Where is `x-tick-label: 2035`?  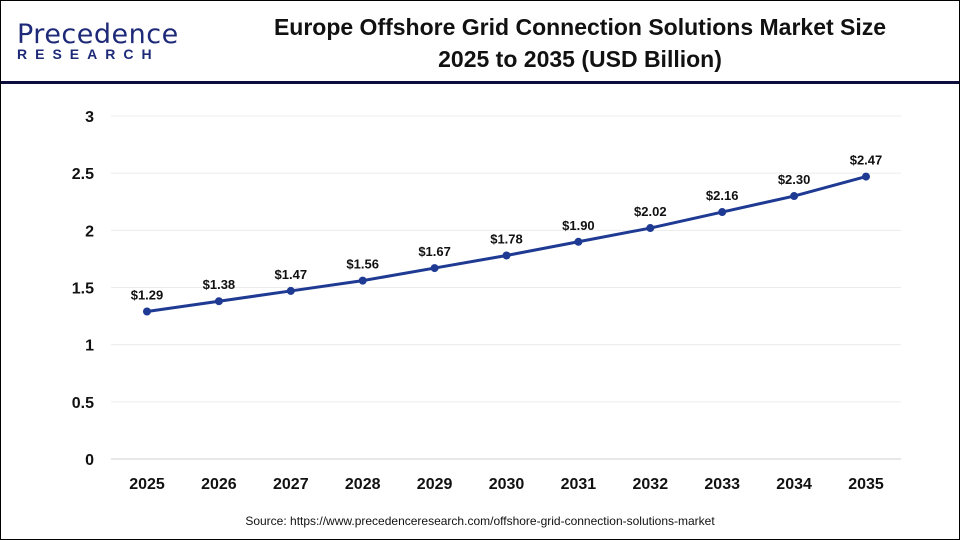 x-tick-label: 2035 is located at coordinates (866, 484).